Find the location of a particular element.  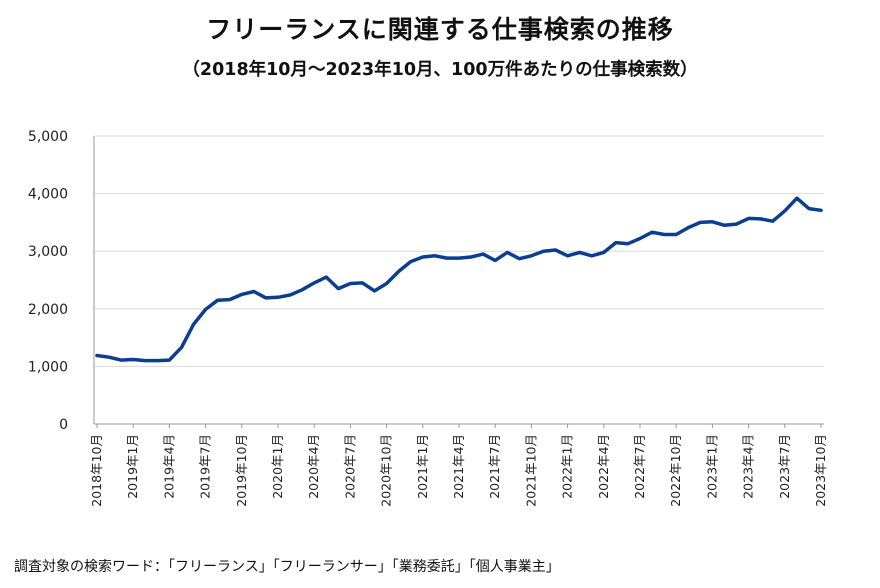

x-tick-label: 2018年10月 is located at coordinates (96, 470).